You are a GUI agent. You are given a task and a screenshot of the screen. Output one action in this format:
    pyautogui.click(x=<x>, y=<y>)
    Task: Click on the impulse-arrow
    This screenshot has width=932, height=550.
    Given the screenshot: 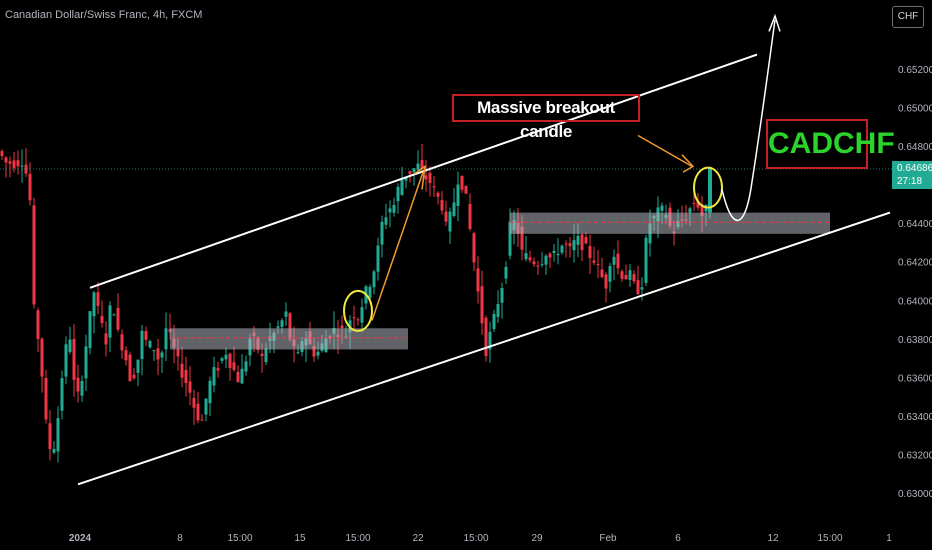 What is the action you would take?
    pyautogui.click(x=397, y=246)
    